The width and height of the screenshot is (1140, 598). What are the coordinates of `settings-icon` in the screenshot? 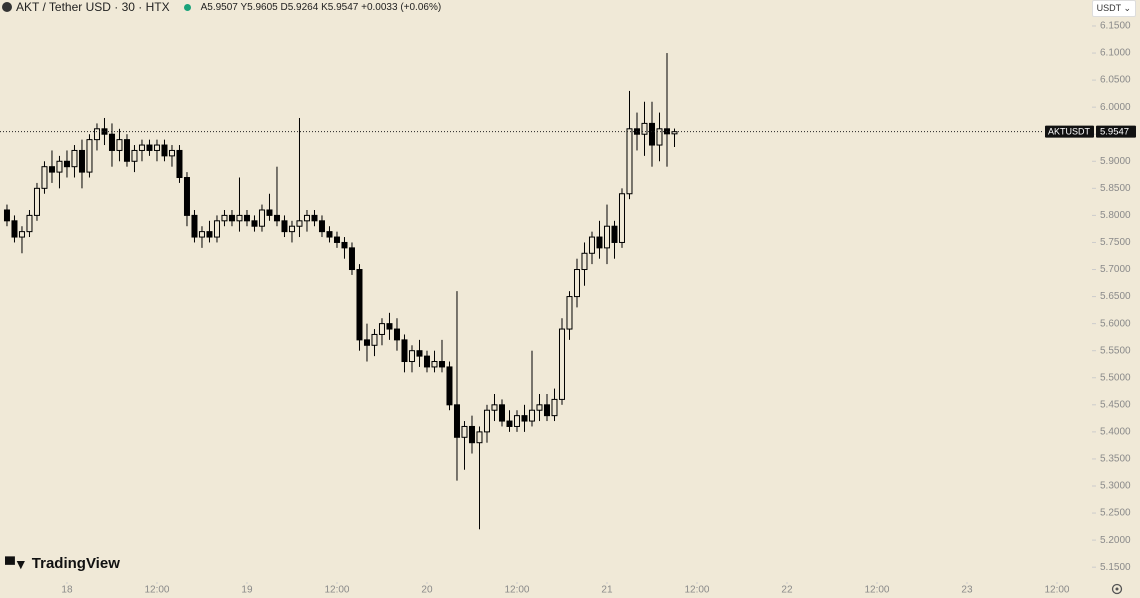 It's located at (1117, 589).